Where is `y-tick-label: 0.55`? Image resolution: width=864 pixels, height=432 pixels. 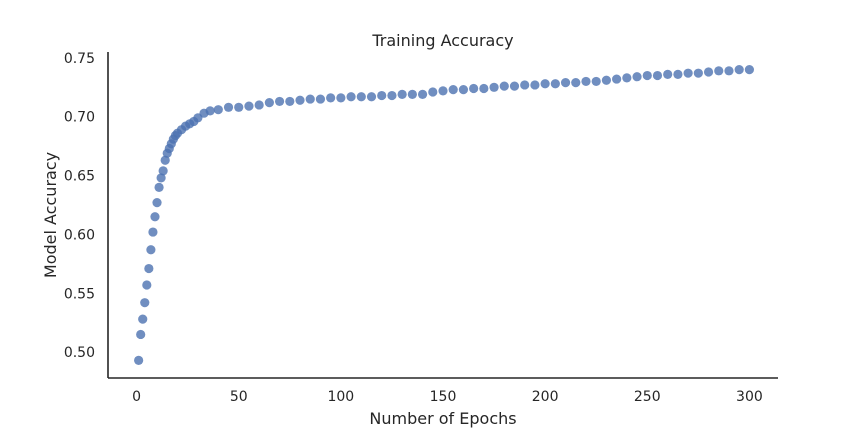 y-tick-label: 0.55 is located at coordinates (79, 294).